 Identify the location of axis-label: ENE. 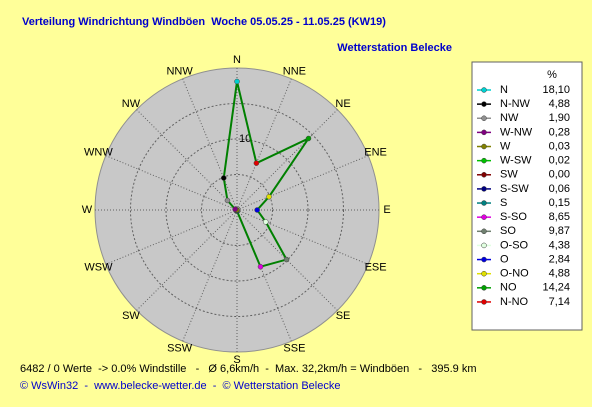
(375, 153).